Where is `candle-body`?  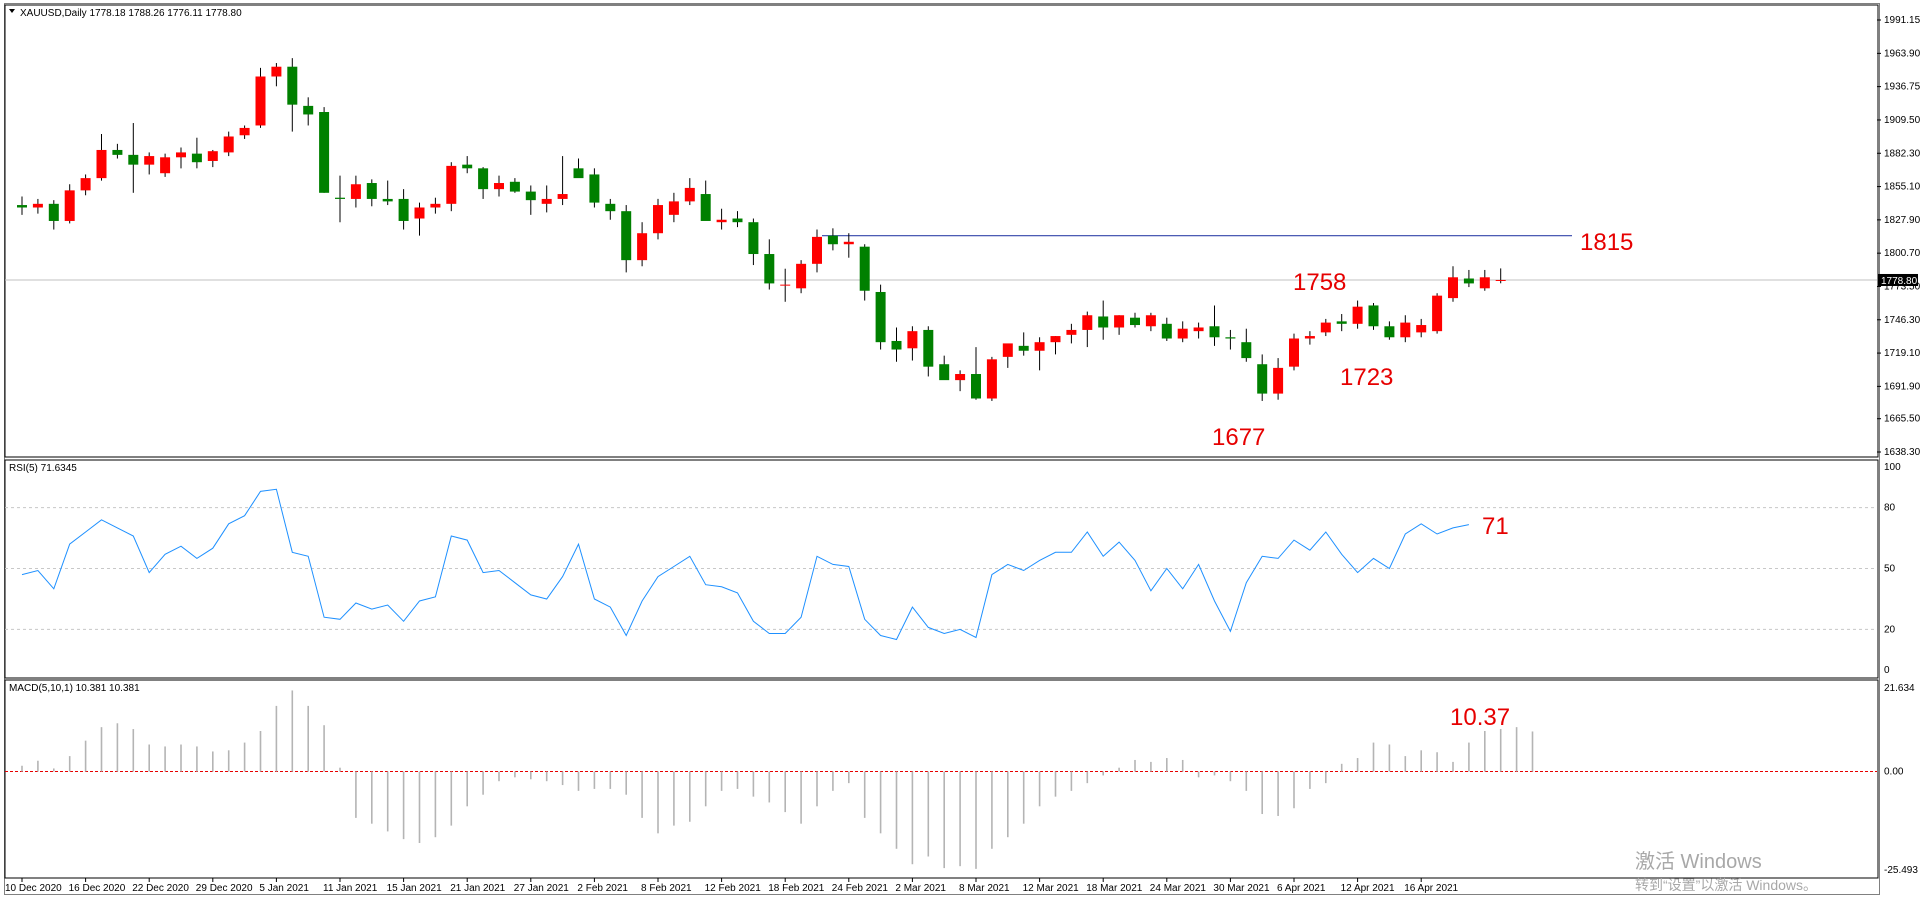
candle-body is located at coordinates (467, 166).